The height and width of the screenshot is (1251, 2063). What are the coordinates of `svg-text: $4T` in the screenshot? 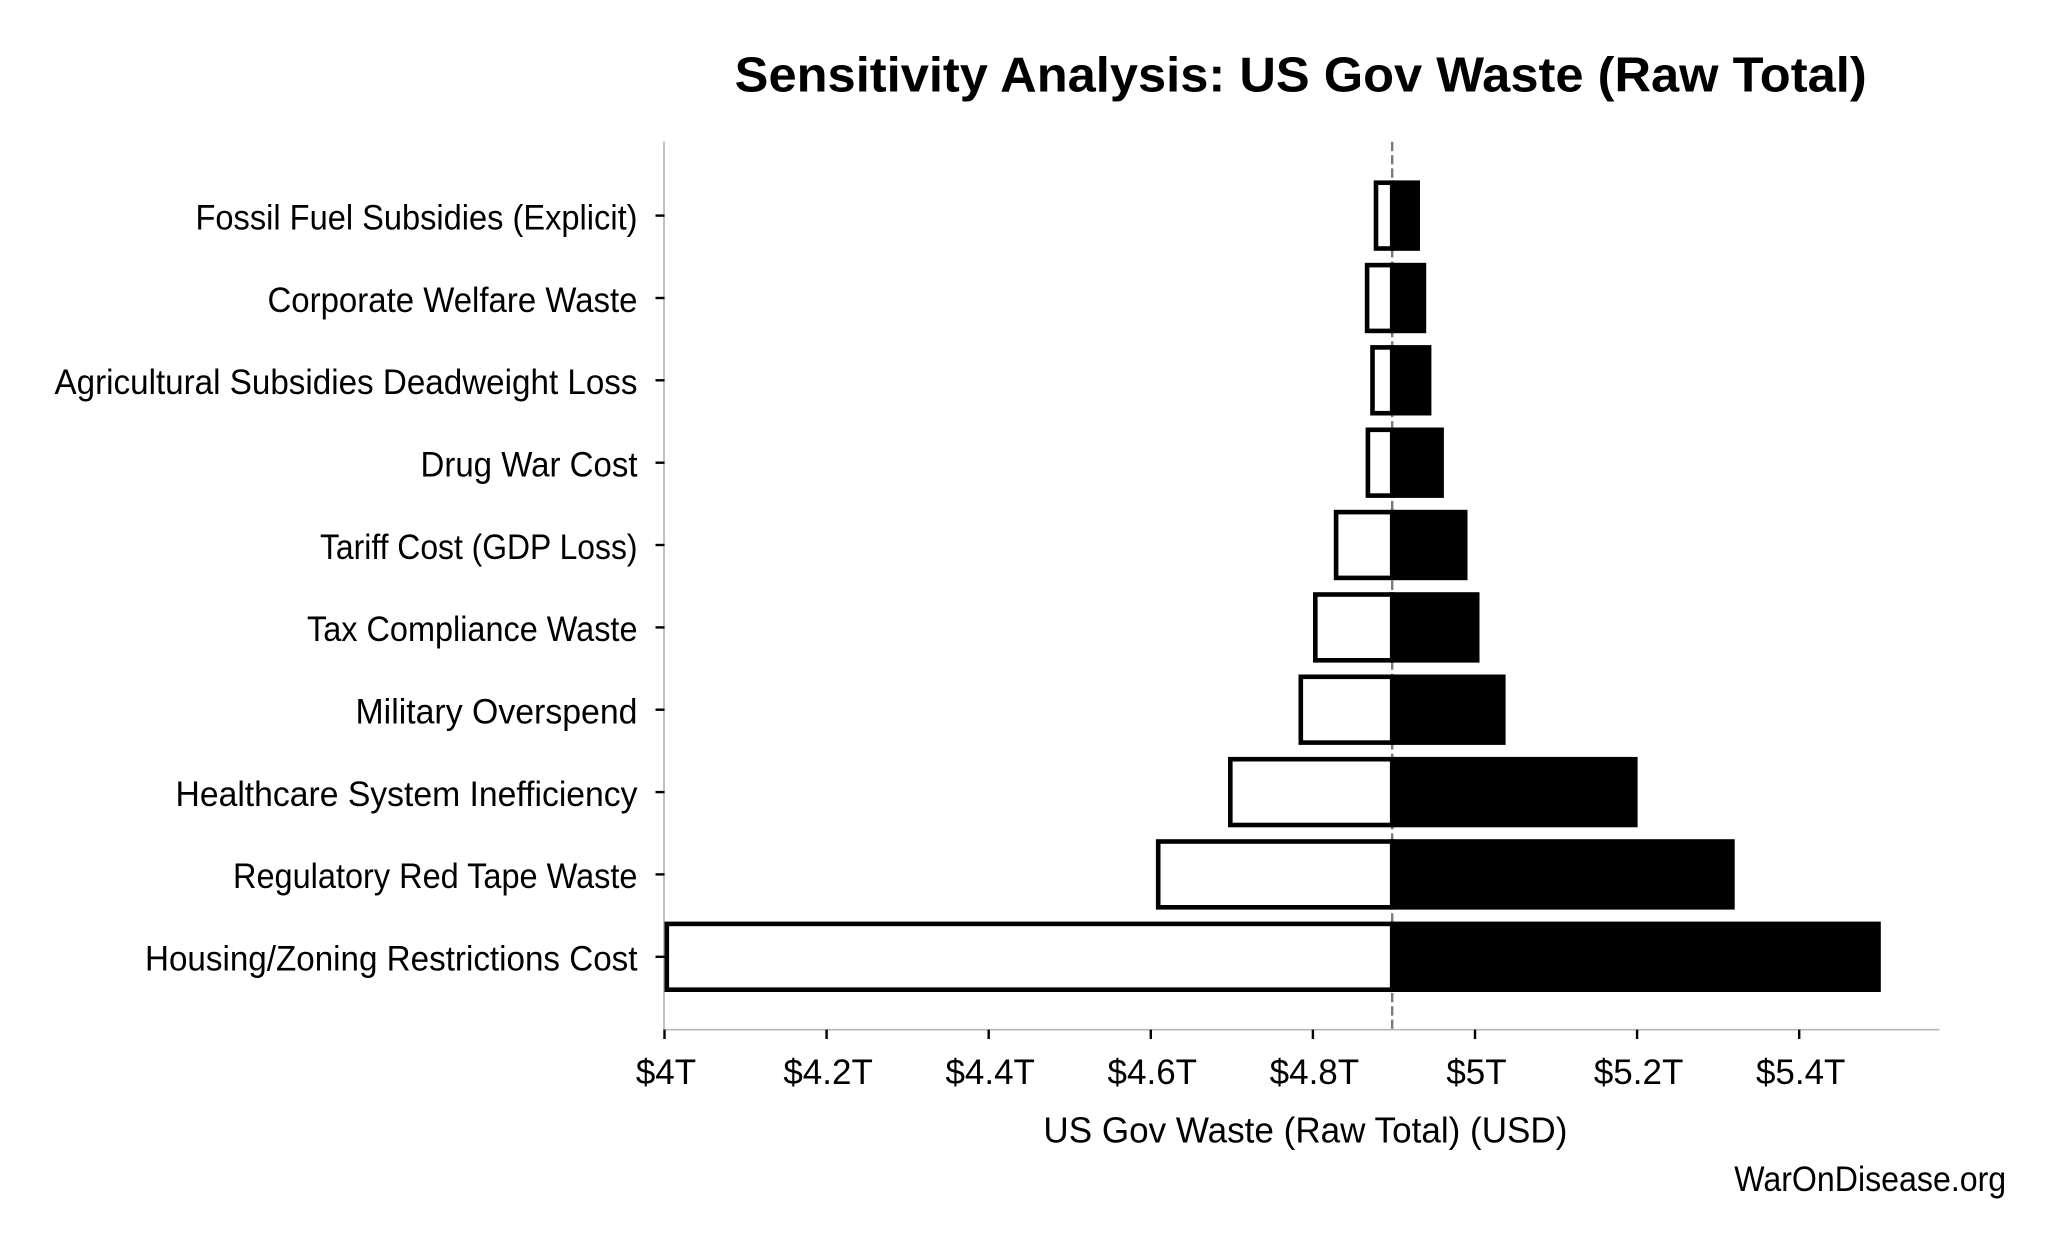 It's located at (666, 1072).